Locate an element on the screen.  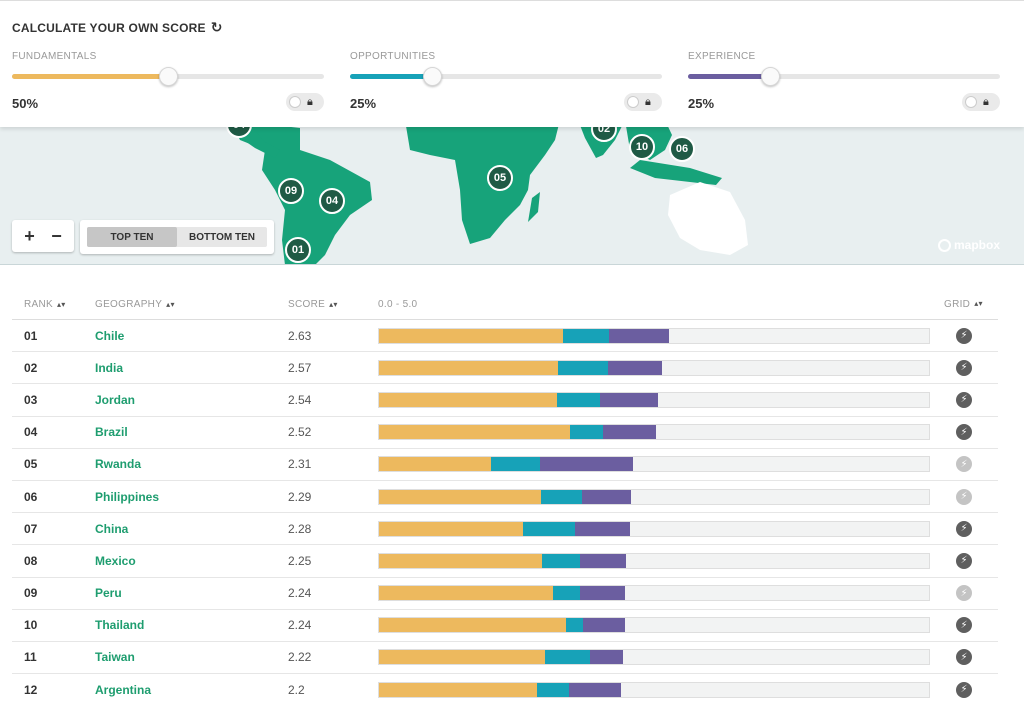
geography-link: Thailand is located at coordinates (120, 625).